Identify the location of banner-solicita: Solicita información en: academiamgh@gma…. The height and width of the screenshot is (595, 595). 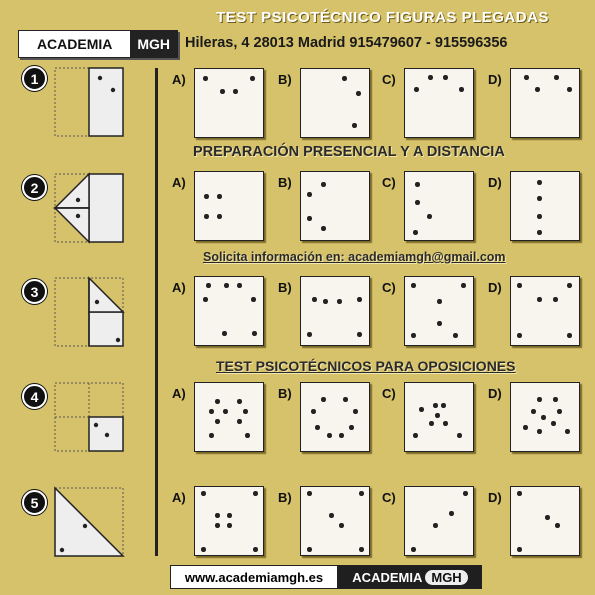
(354, 257).